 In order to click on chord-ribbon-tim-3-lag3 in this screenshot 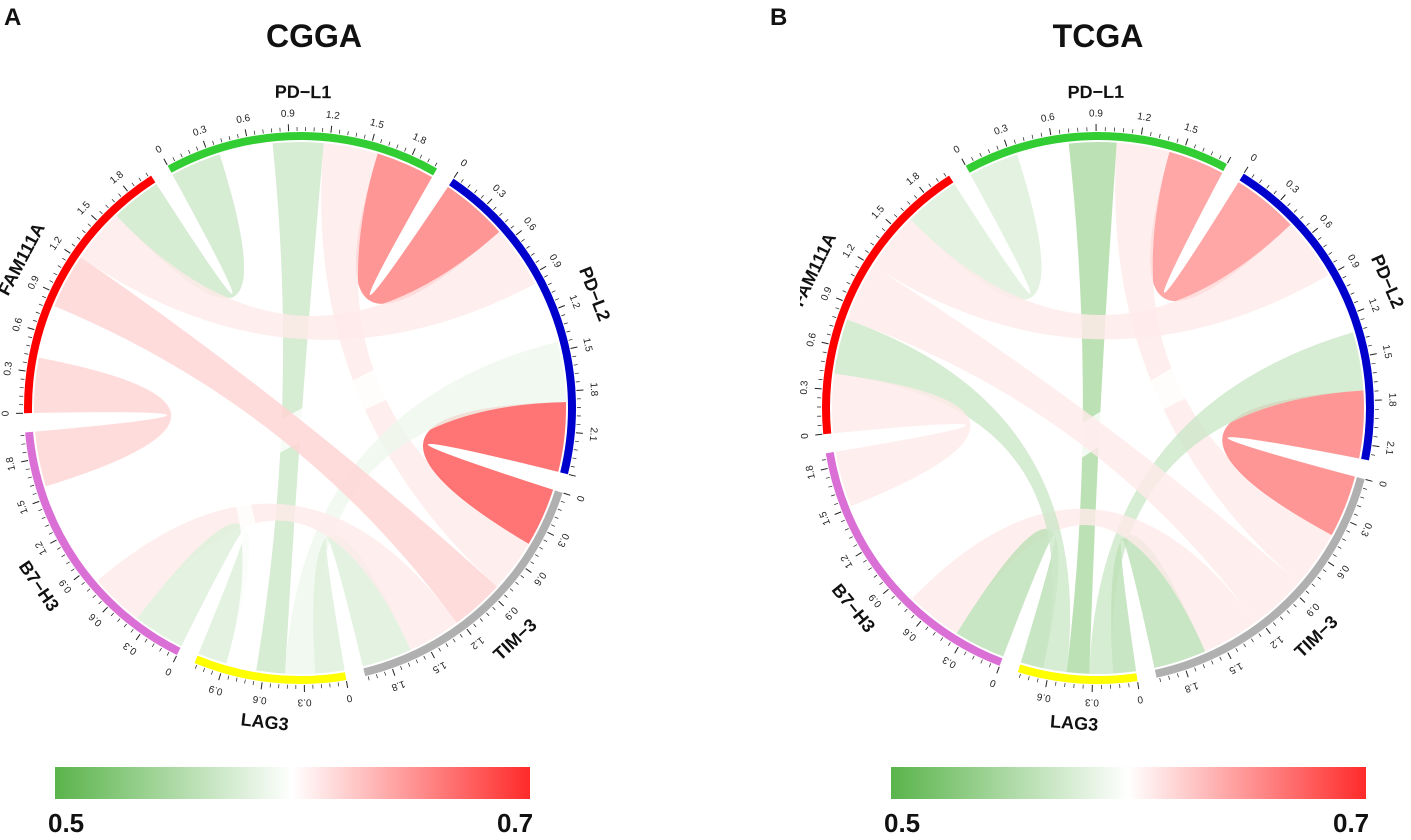, I will do `click(1158, 604)`.